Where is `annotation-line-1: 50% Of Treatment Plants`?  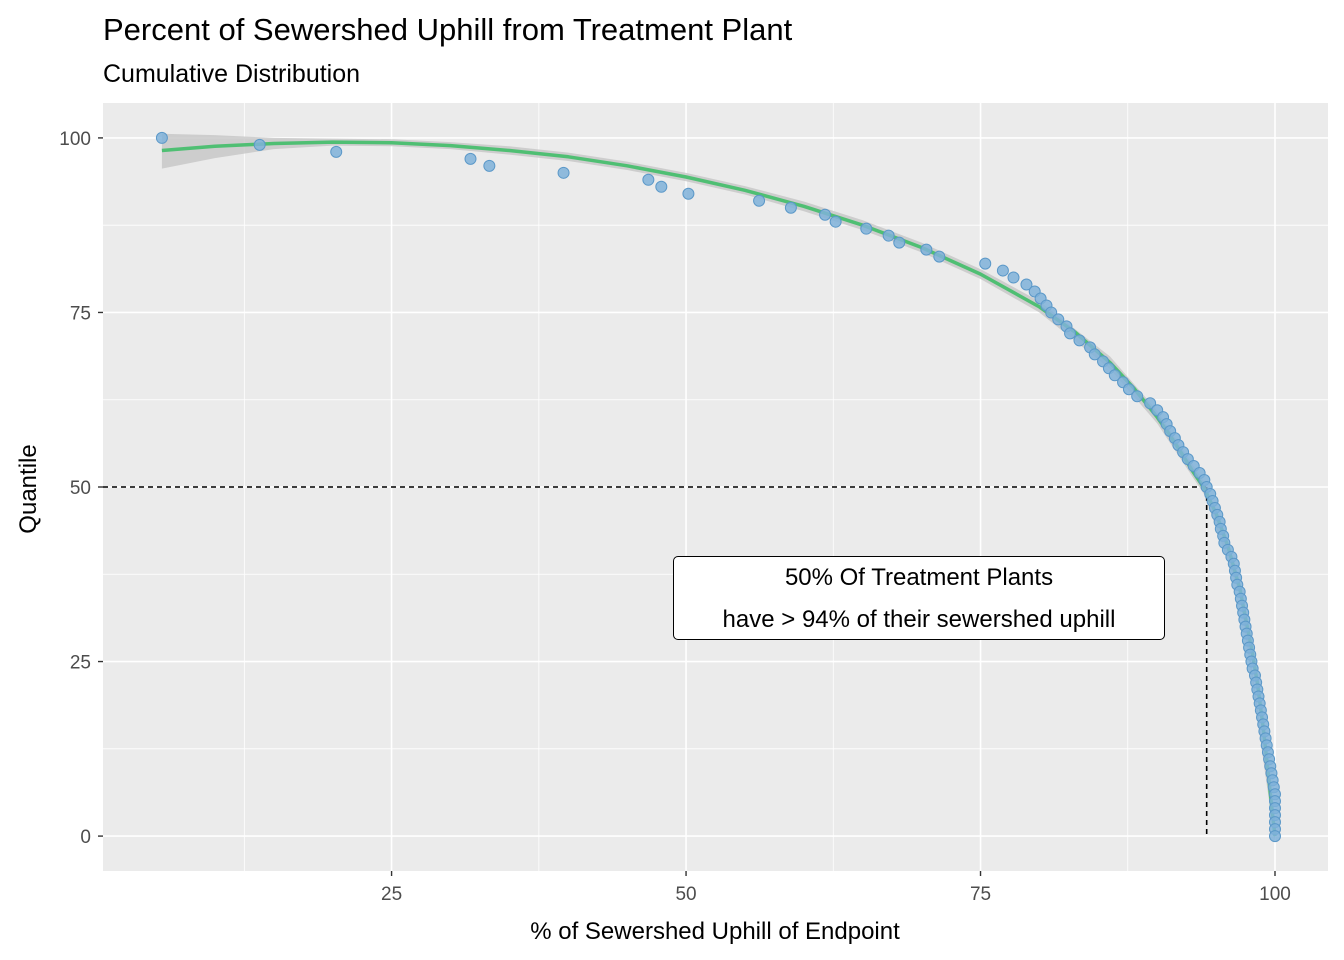
annotation-line-1: 50% Of Treatment Plants is located at coordinates (919, 577).